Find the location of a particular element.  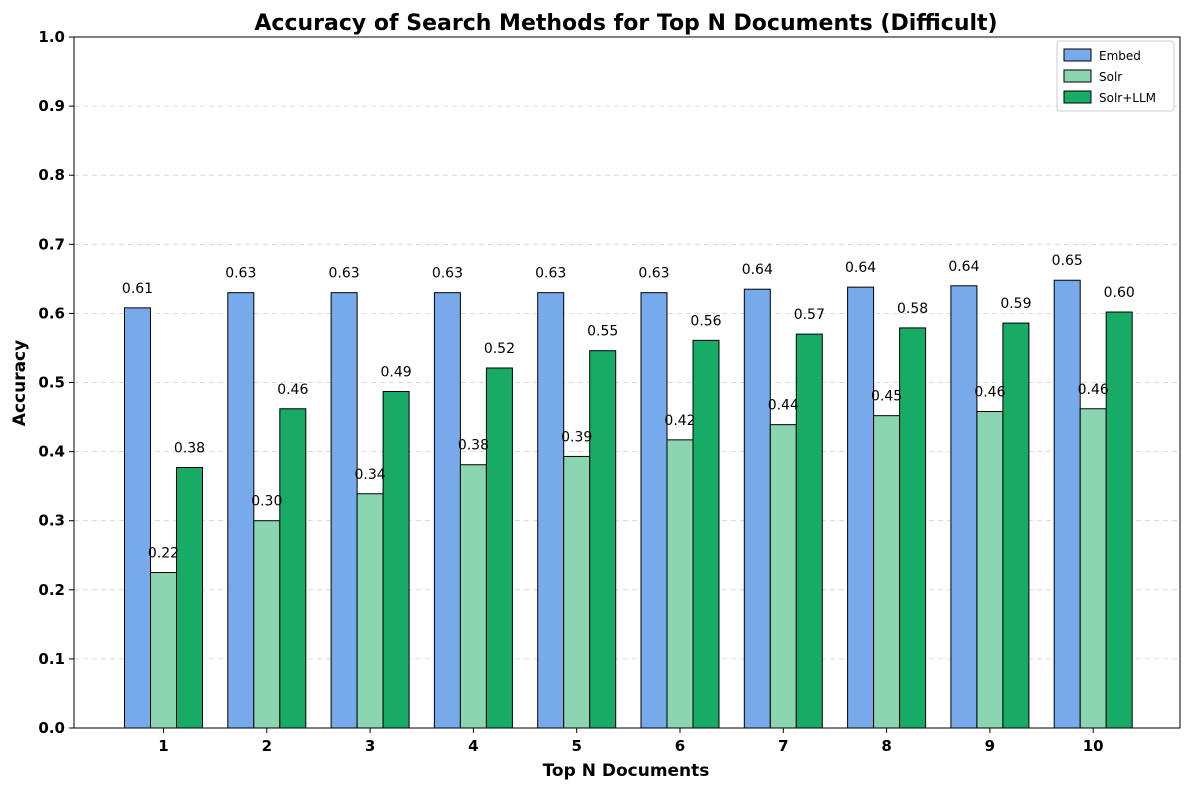

y-tick-label: 0.5 is located at coordinates (51, 383).